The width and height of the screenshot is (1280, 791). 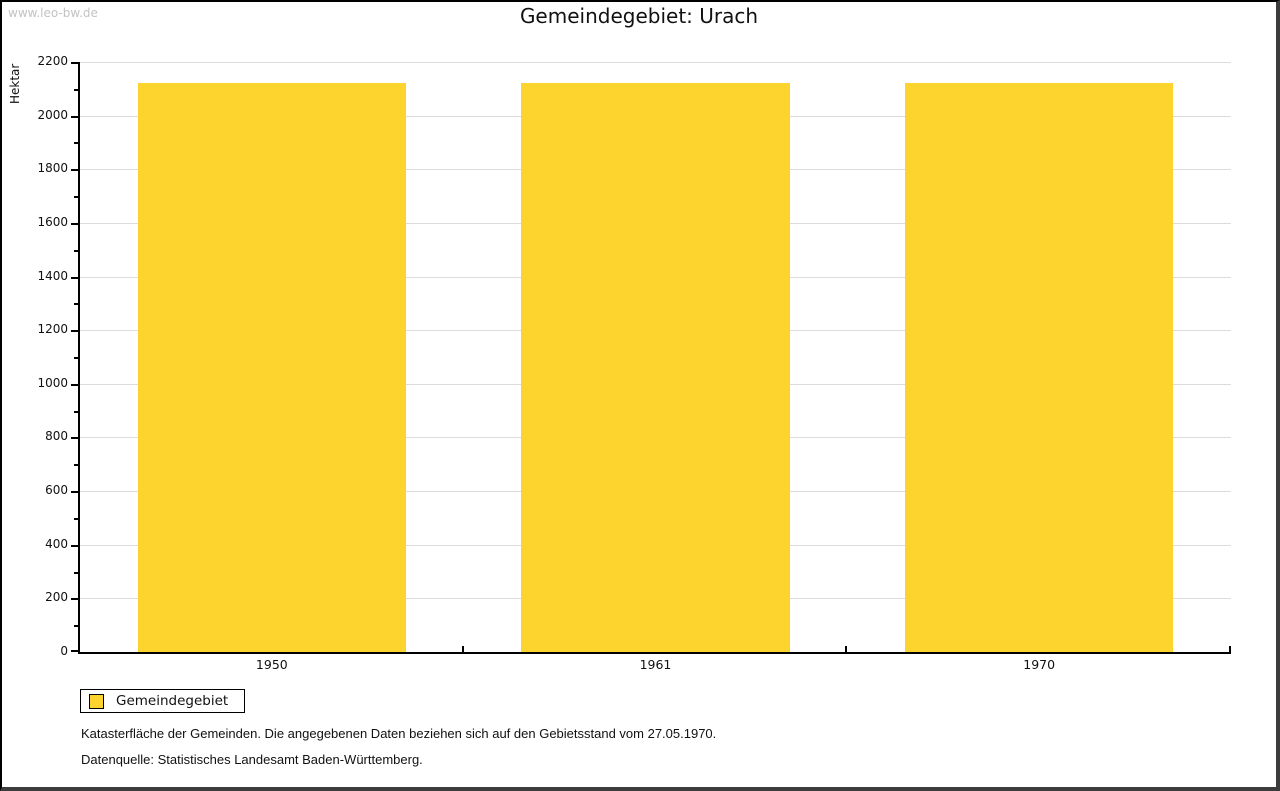 I want to click on y-tick-label: 2000, so click(x=52, y=114).